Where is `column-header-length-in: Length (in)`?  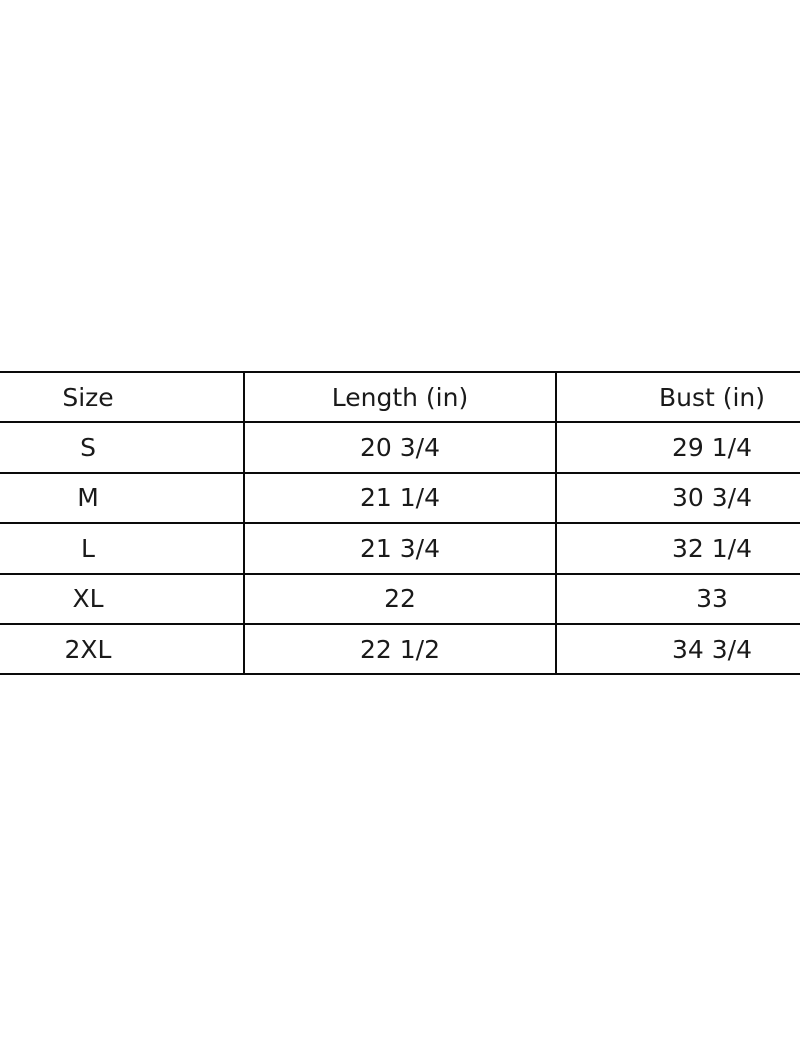 column-header-length-in: Length (in) is located at coordinates (400, 397).